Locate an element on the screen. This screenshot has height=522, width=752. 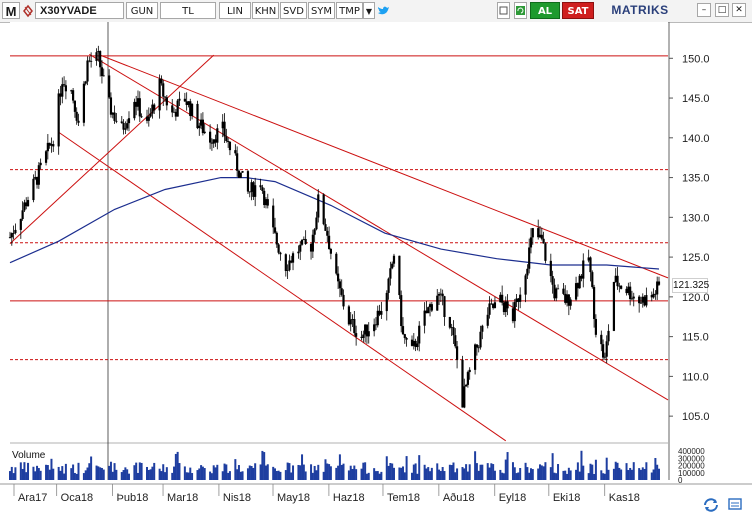
maximize-icon: □ is located at coordinates (722, 10).